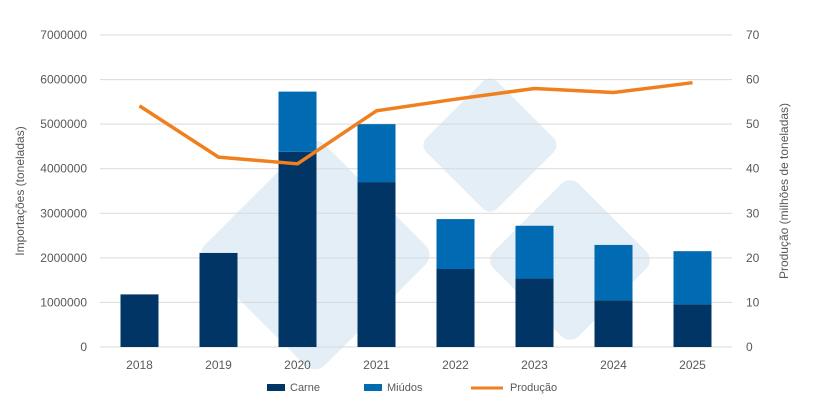 The width and height of the screenshot is (820, 411). What do you see at coordinates (376, 365) in the screenshot?
I see `x-tick-label: 2021` at bounding box center [376, 365].